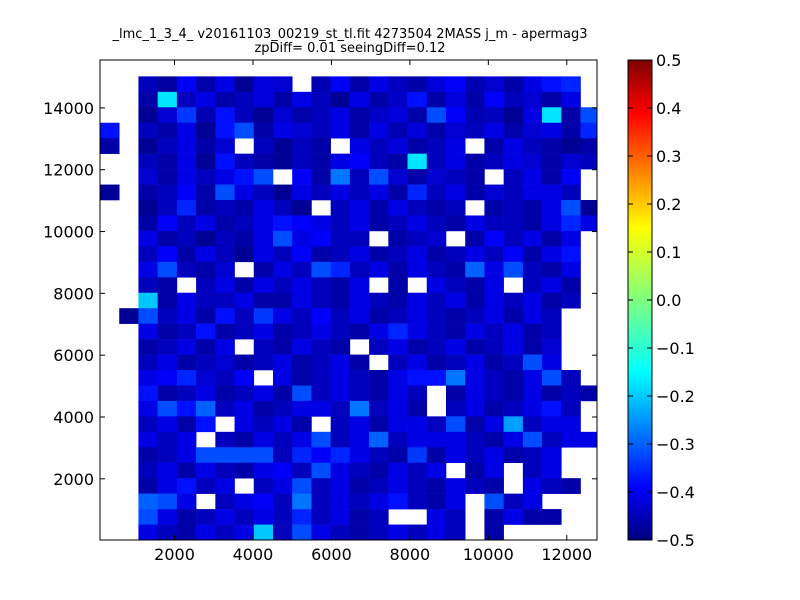 The height and width of the screenshot is (600, 800). What do you see at coordinates (488, 554) in the screenshot?
I see `x-tick-label: 10000` at bounding box center [488, 554].